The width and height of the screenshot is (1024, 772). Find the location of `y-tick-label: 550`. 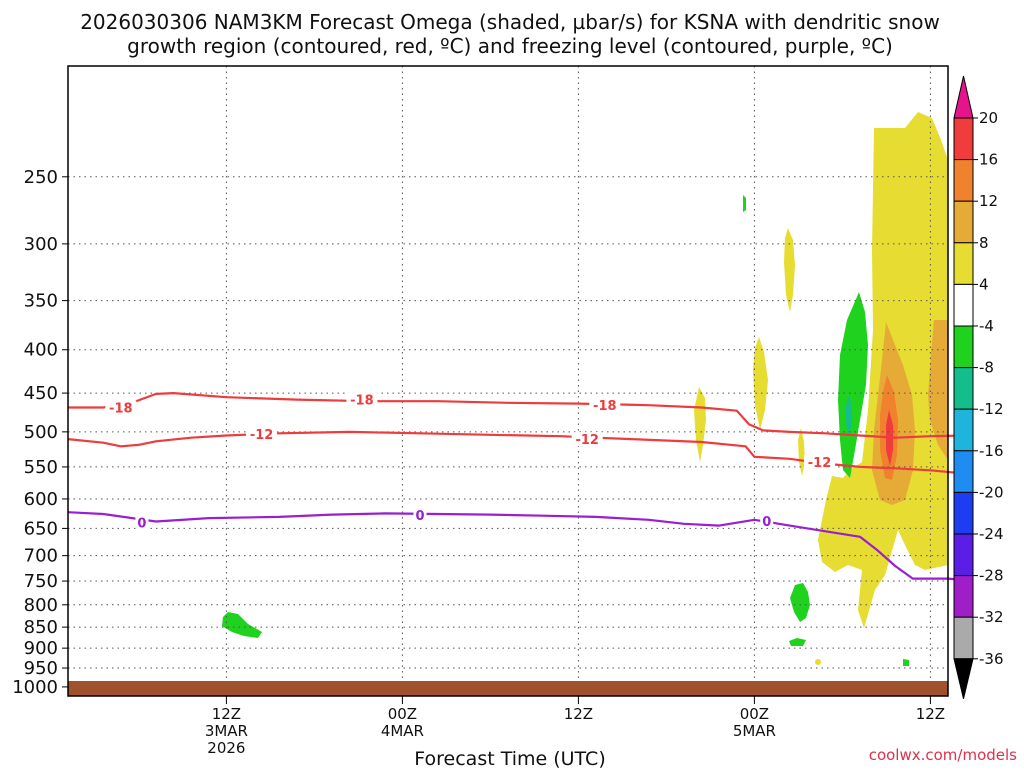

y-tick-label: 550 is located at coordinates (41, 467).